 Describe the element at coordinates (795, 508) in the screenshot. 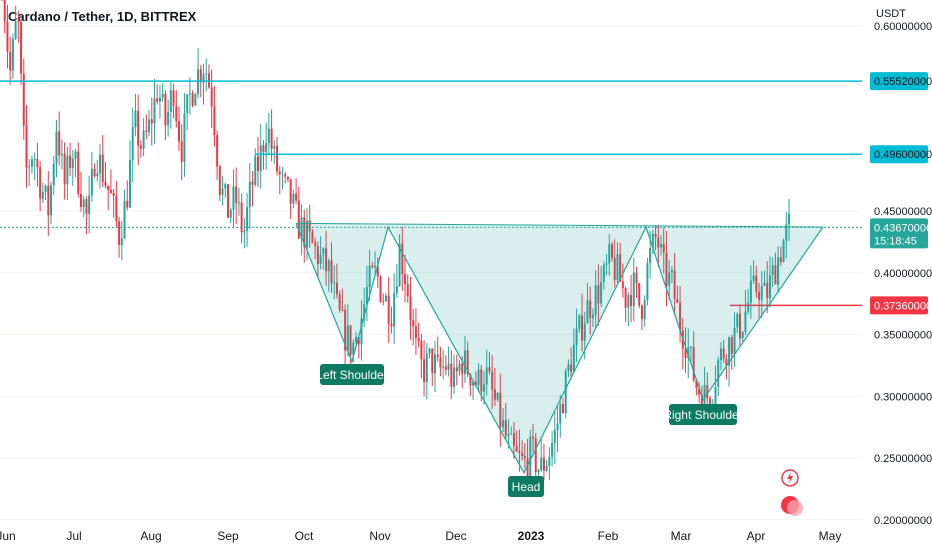

I see `flag-icon-overlay` at that location.